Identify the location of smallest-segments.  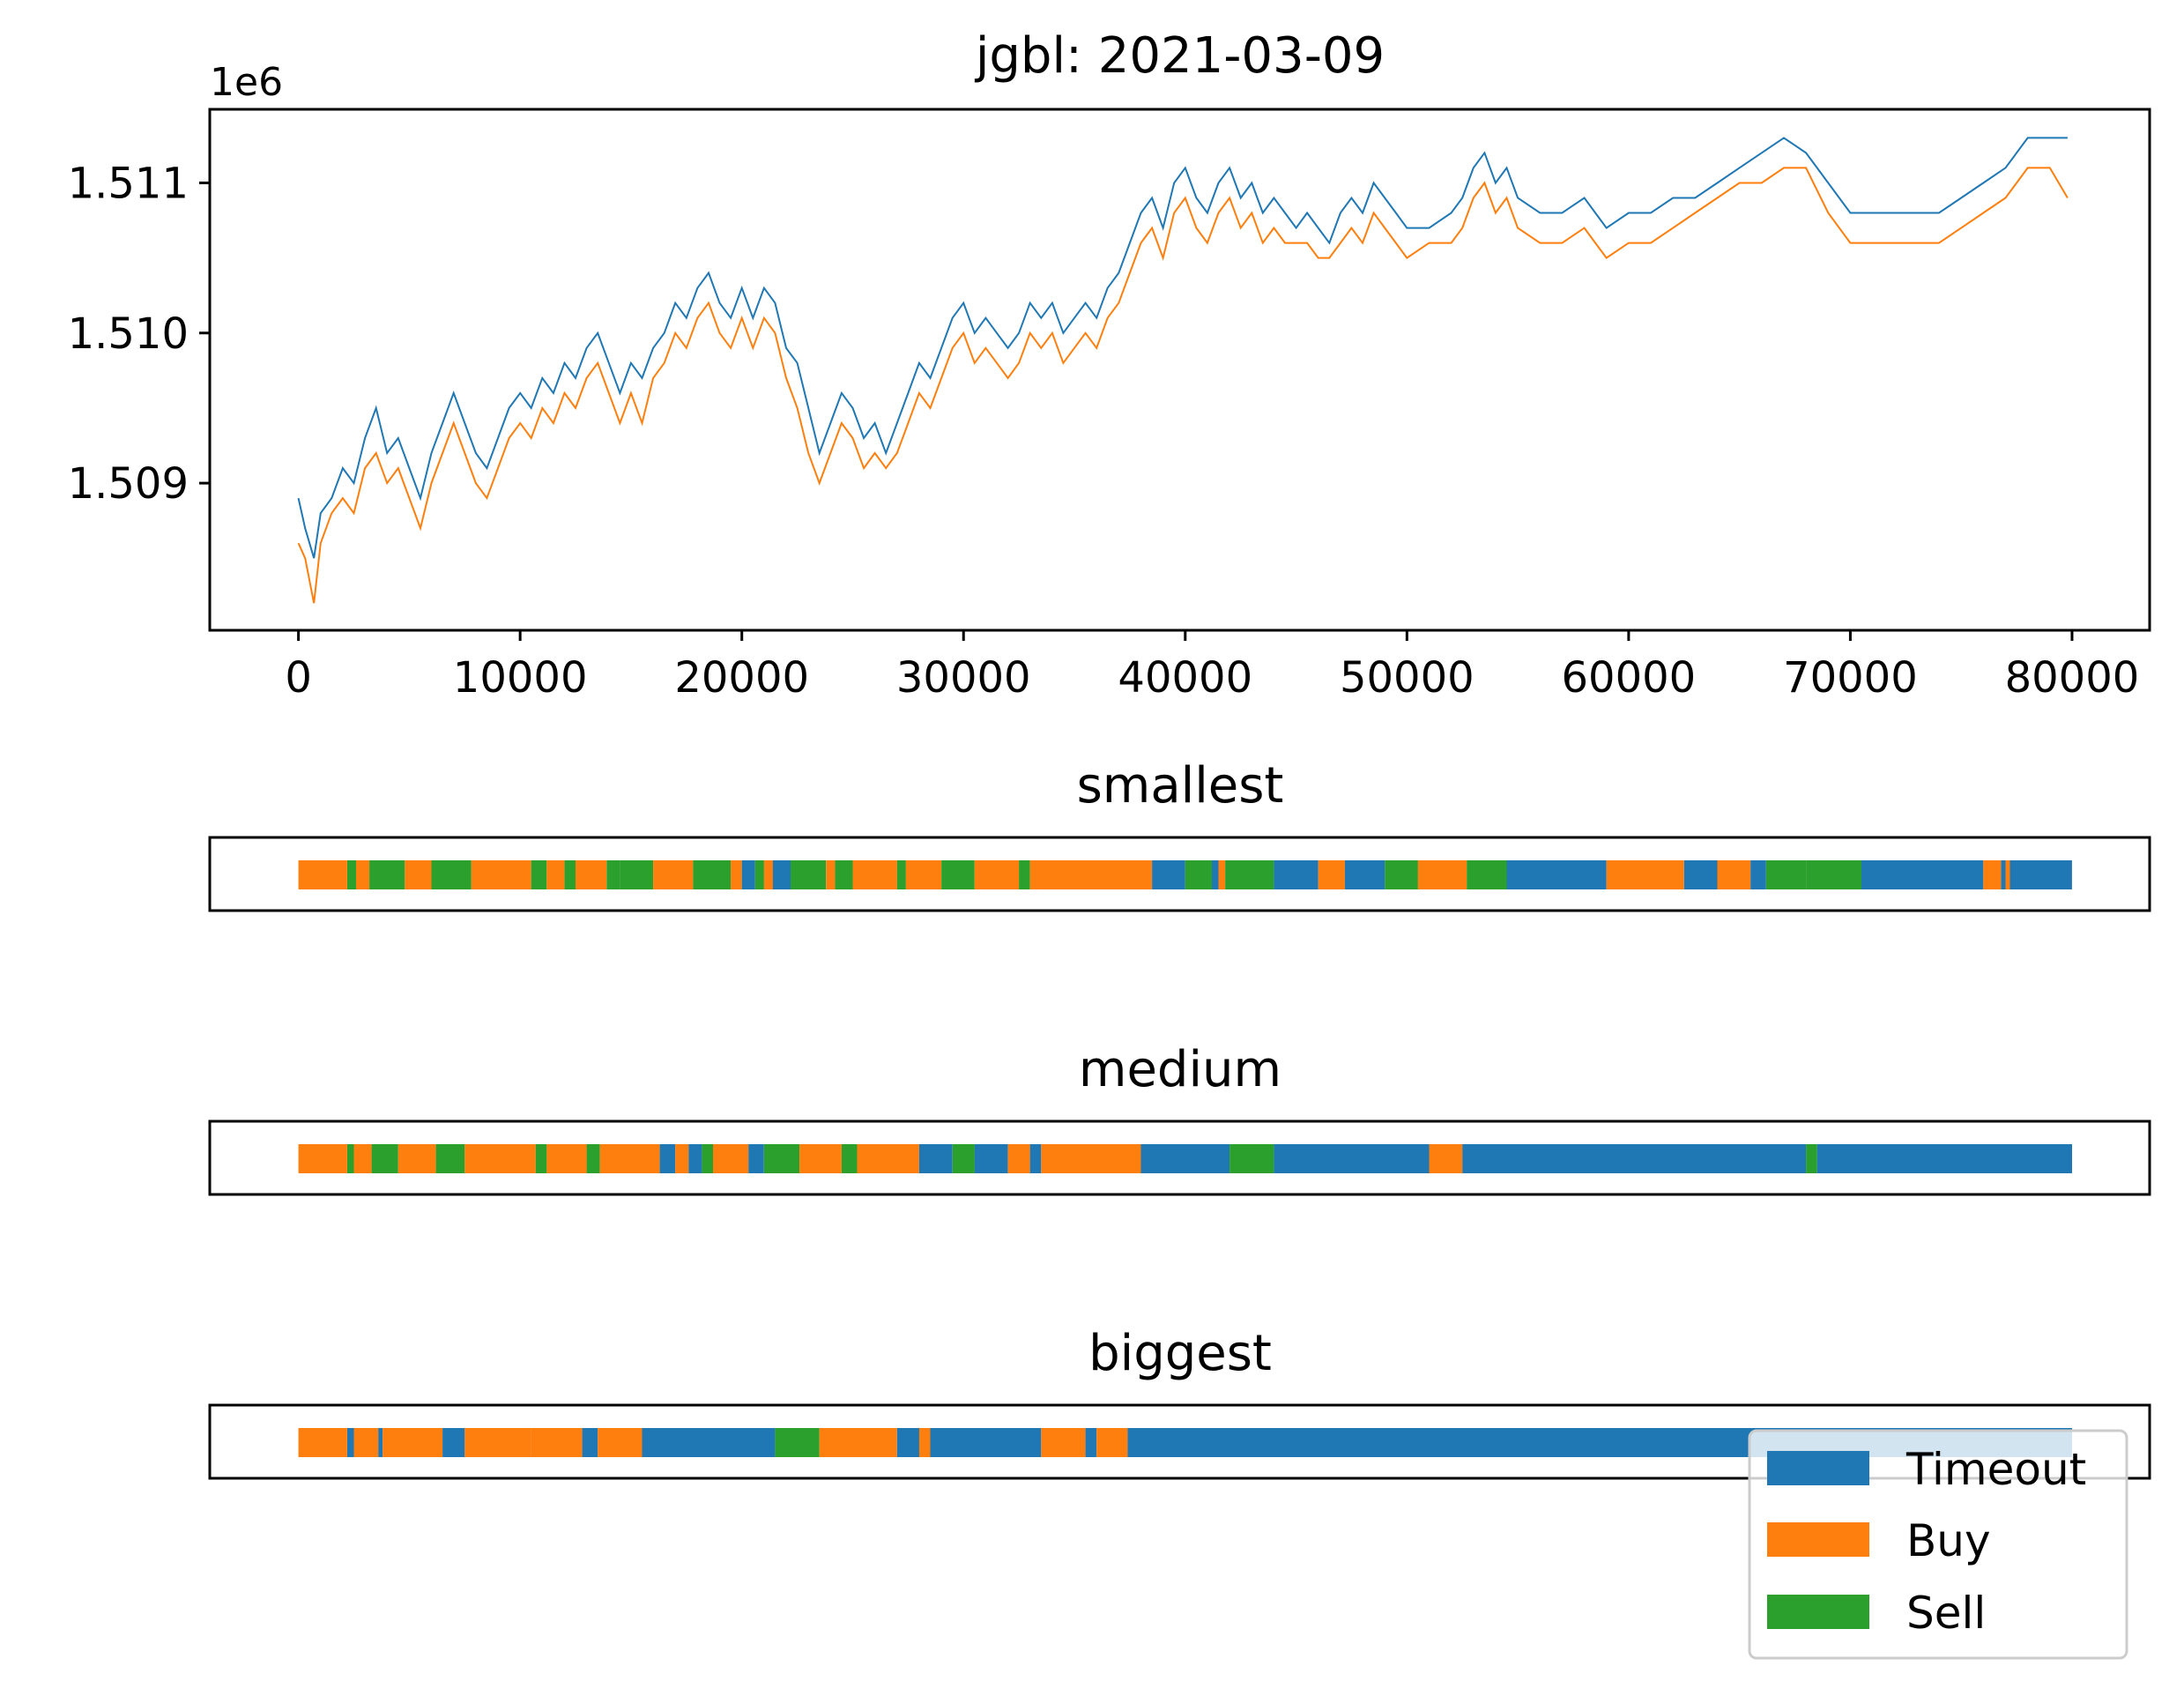
(1185, 875).